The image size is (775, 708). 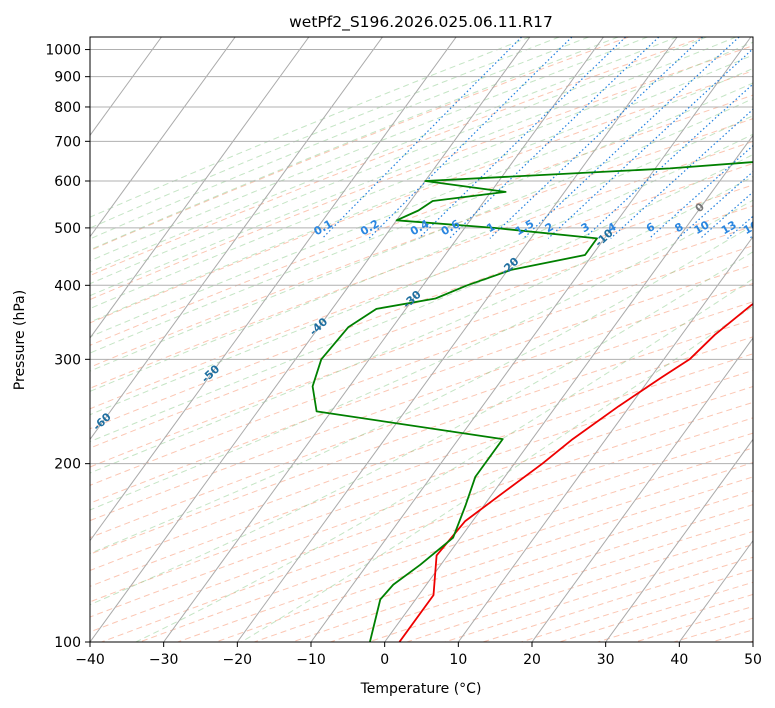 I want to click on y-axis-label: Pressure (hPa), so click(x=20, y=340).